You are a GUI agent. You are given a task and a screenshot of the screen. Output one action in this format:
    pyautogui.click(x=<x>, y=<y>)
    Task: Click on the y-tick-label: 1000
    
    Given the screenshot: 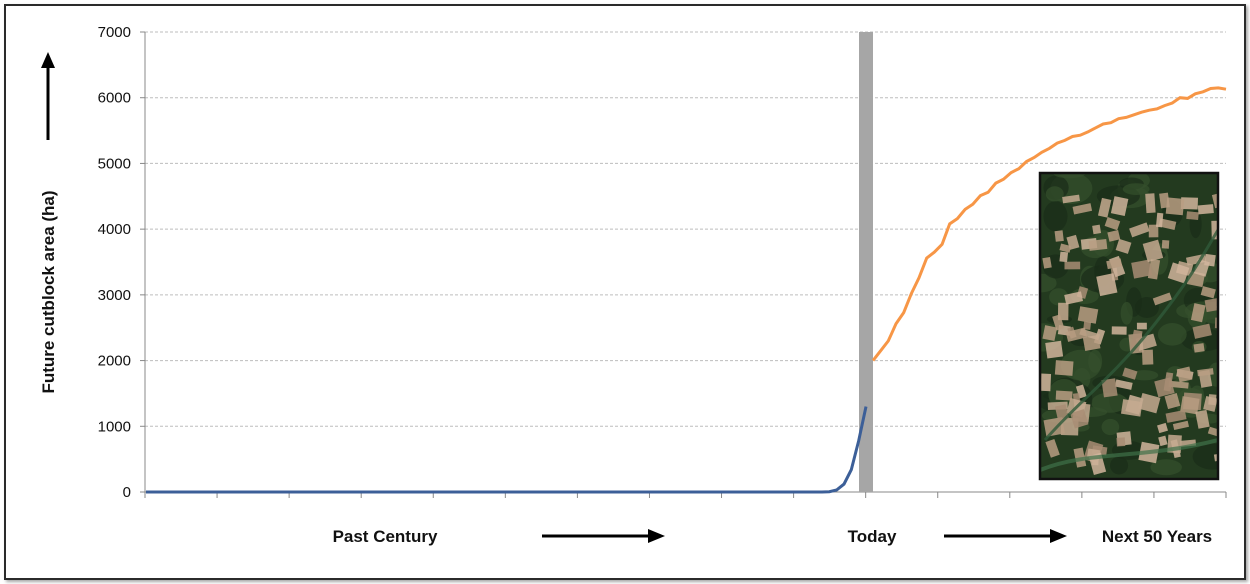 What is the action you would take?
    pyautogui.click(x=114, y=426)
    